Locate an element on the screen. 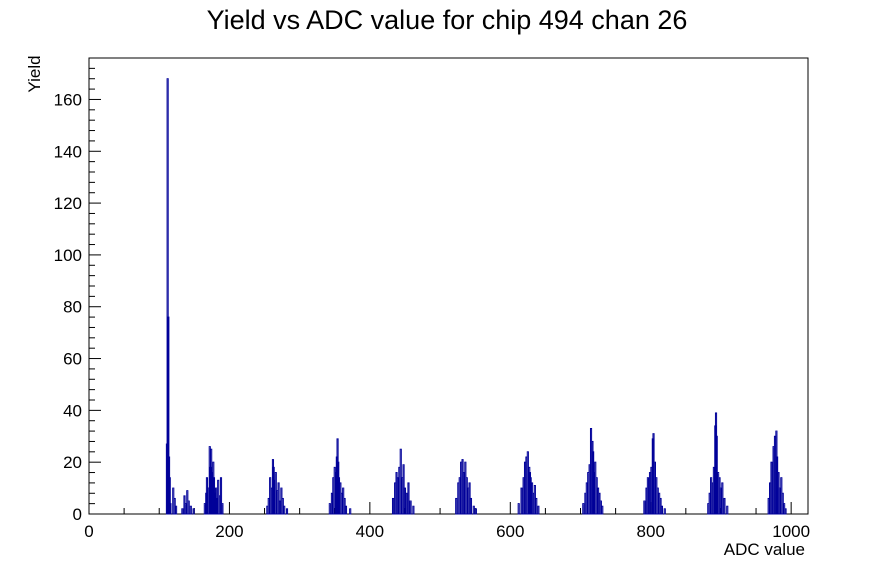 The height and width of the screenshot is (572, 896). x-tick-label: 600 is located at coordinates (510, 531).